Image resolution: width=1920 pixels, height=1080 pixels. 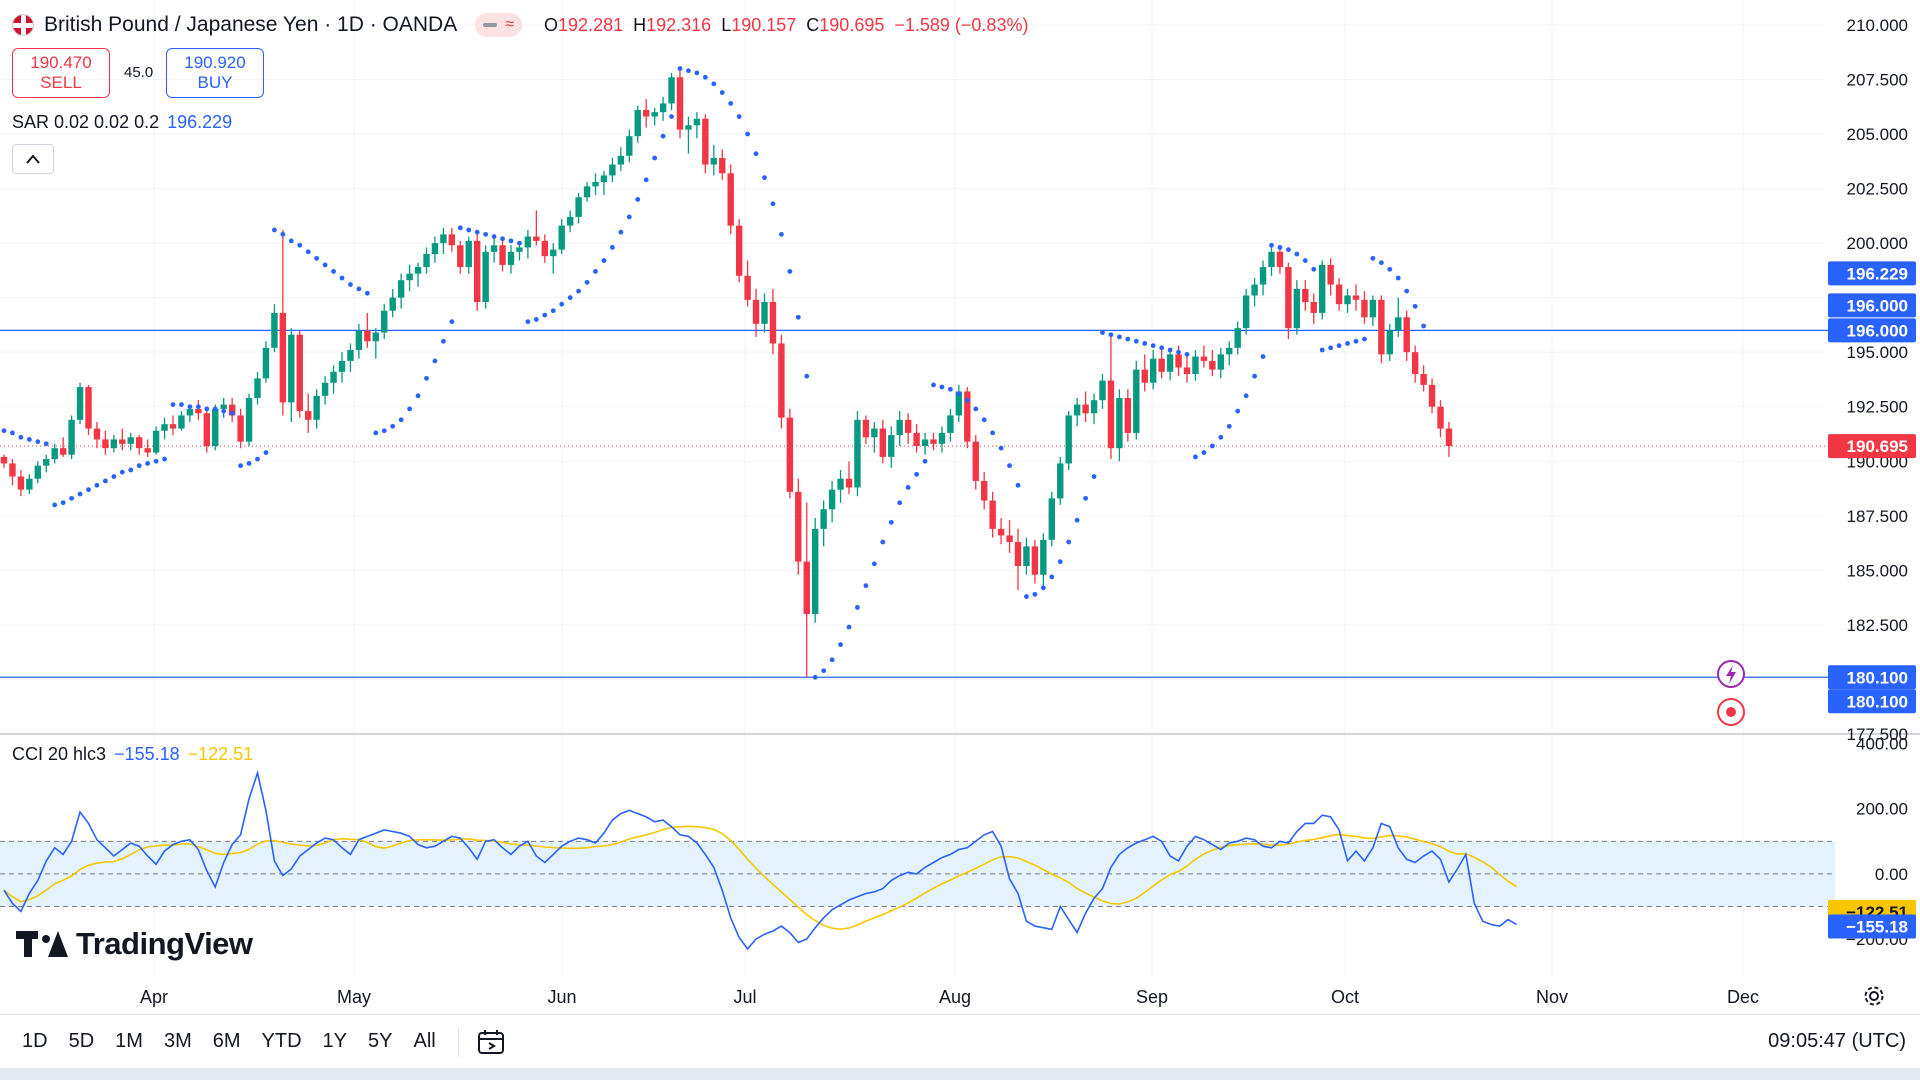 I want to click on gear-icon, so click(x=1874, y=996).